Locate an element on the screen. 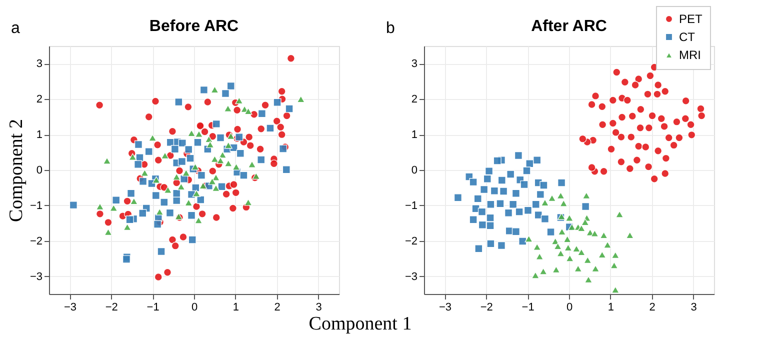 The width and height of the screenshot is (767, 364). y-axis-title: Component 2 is located at coordinates (16, 170).